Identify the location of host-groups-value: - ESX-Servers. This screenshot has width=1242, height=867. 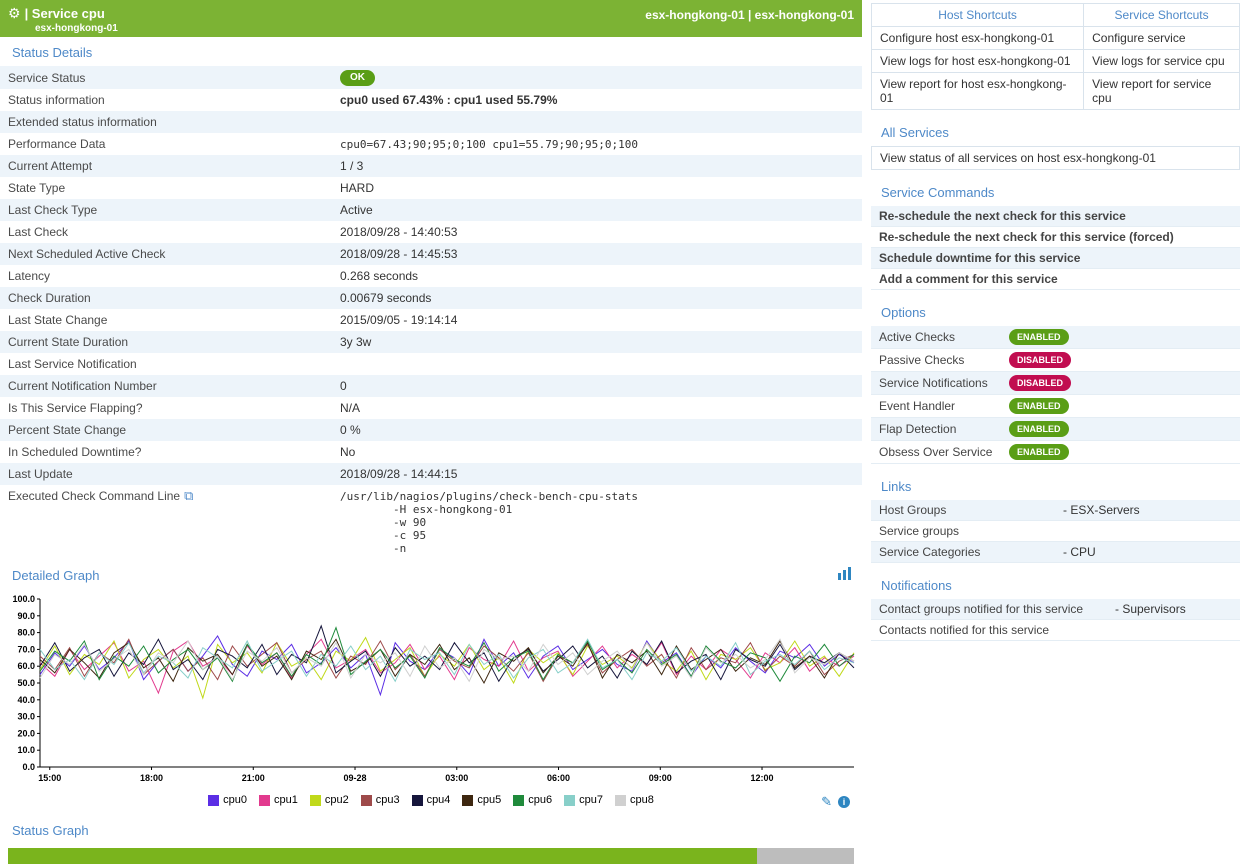
(1101, 510).